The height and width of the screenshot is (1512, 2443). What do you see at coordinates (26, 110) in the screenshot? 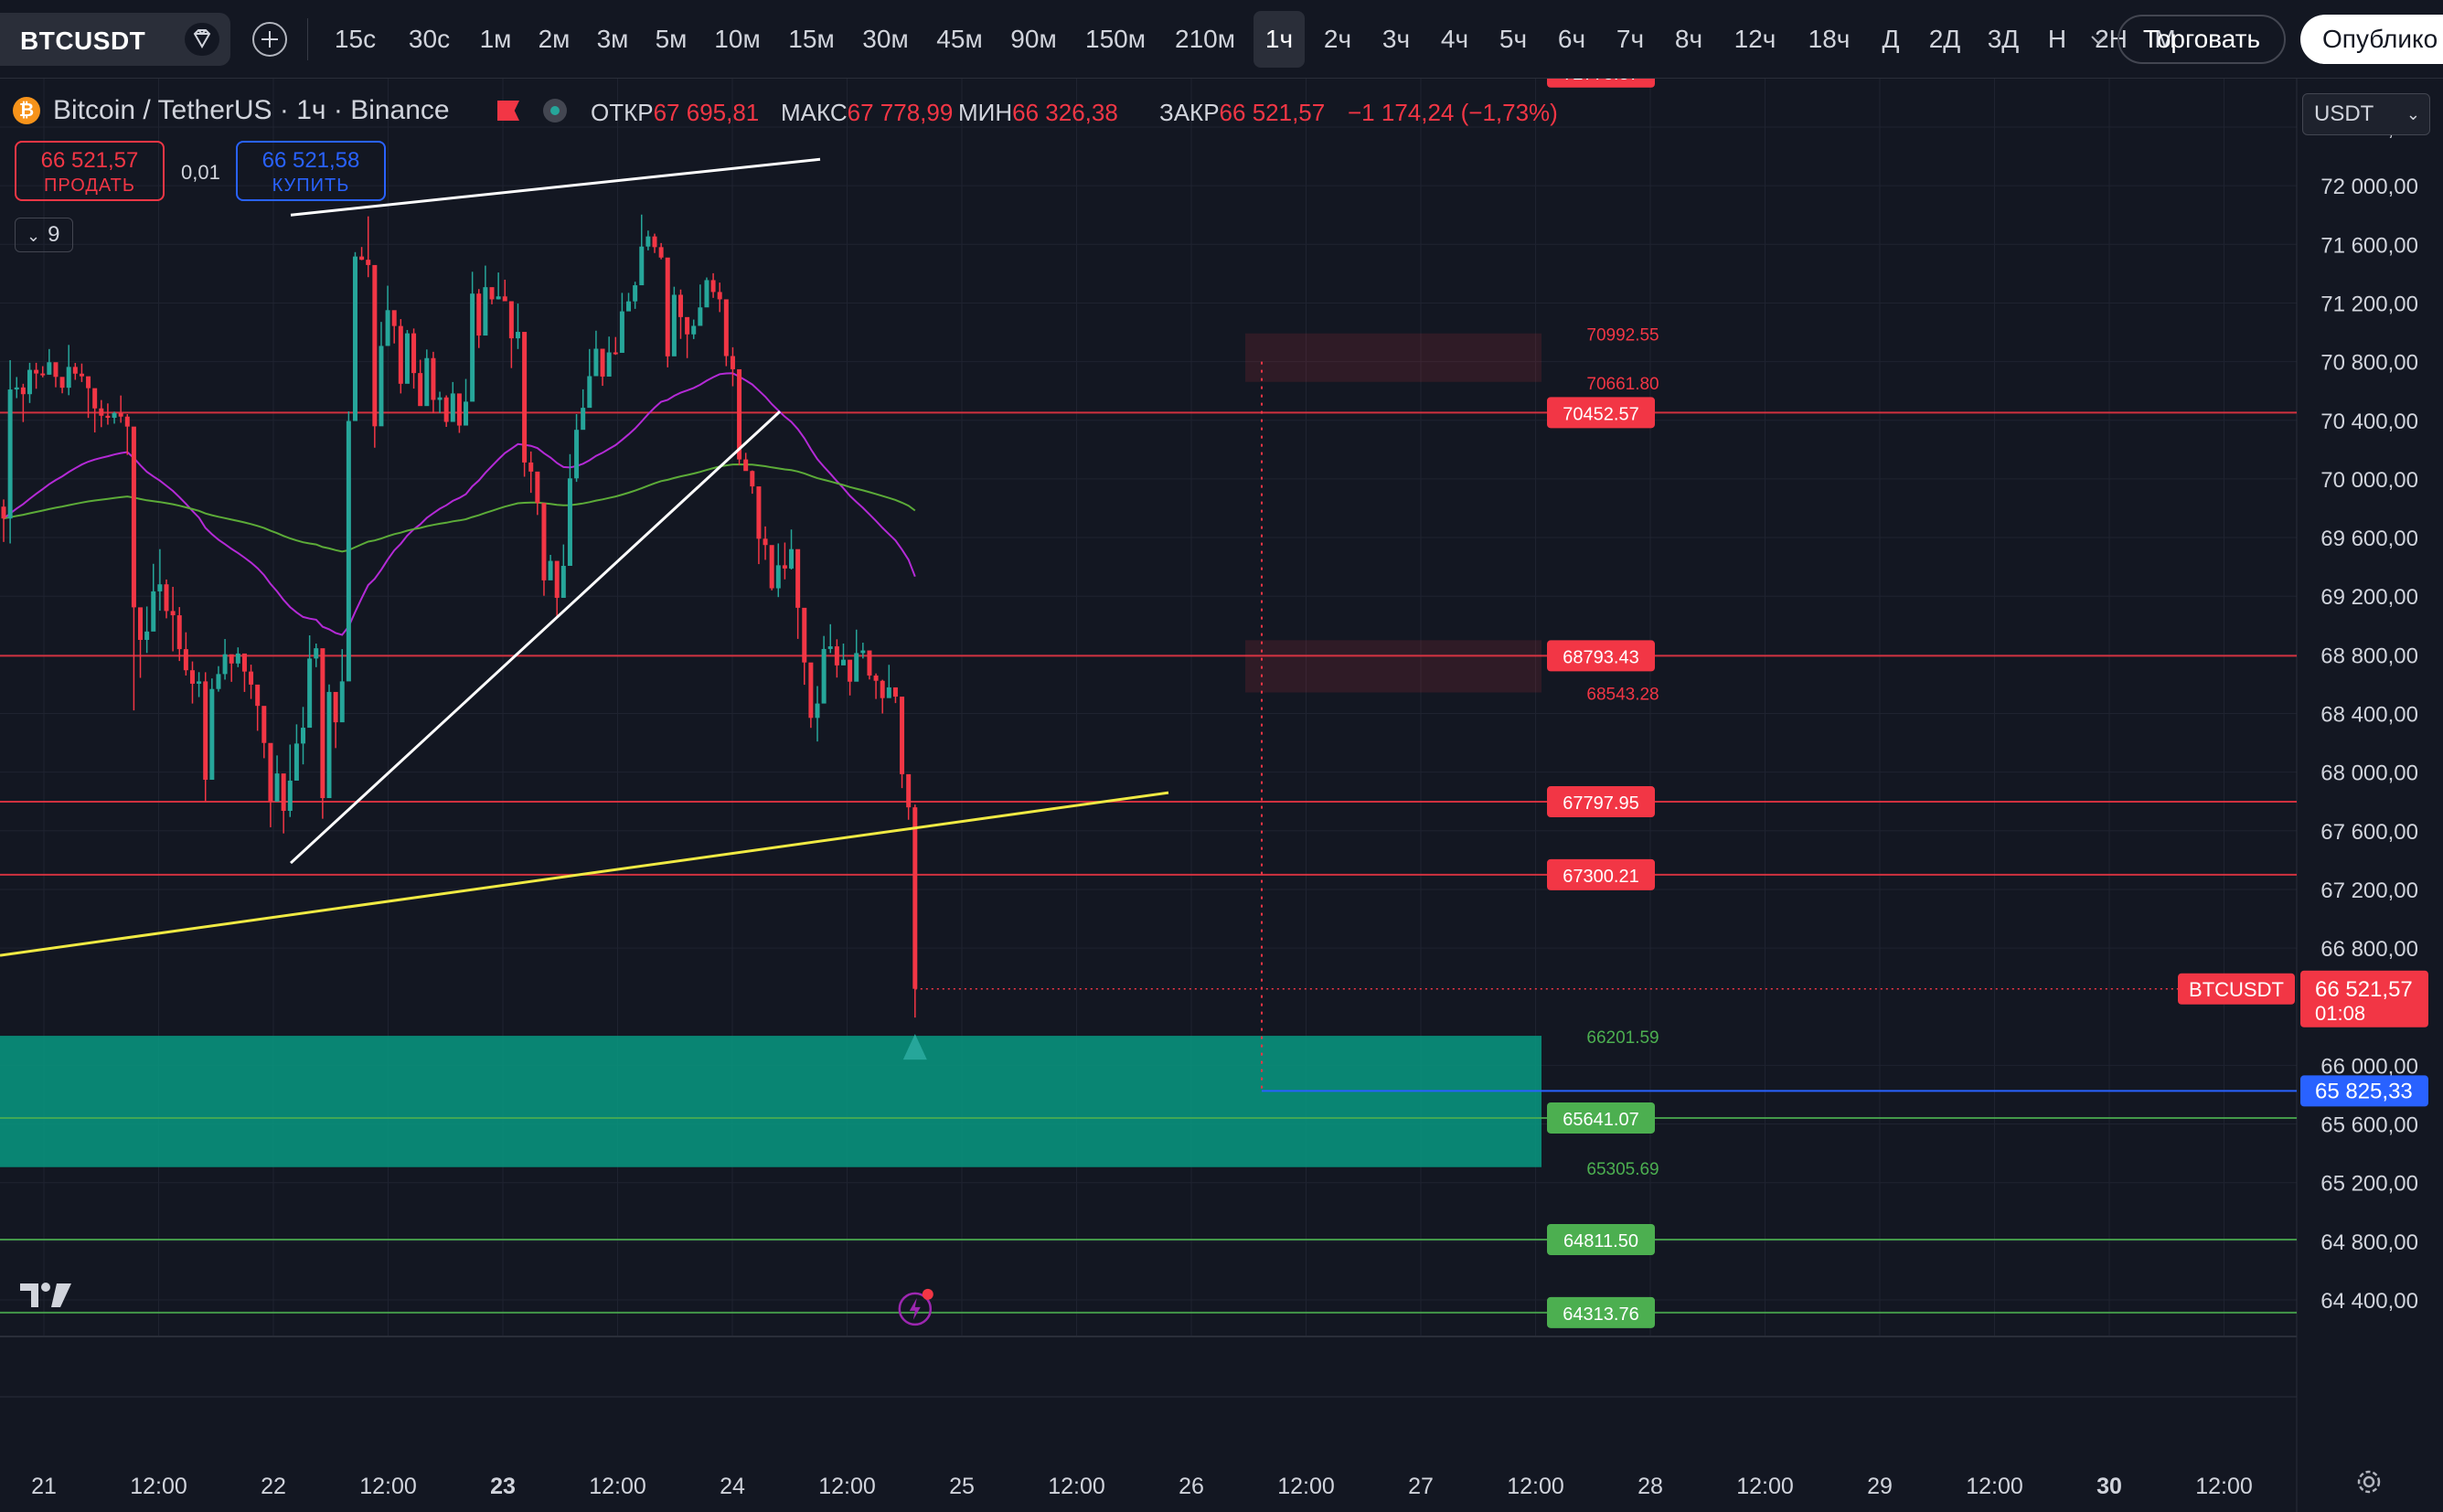
I see `bitcoin-logo-icon: ₿` at bounding box center [26, 110].